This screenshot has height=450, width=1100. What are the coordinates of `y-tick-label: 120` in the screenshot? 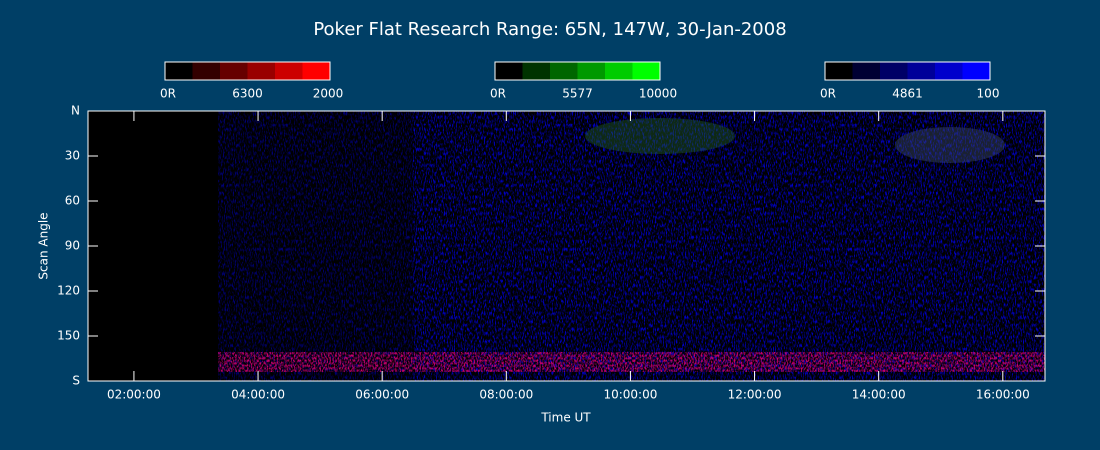 It's located at (68, 291).